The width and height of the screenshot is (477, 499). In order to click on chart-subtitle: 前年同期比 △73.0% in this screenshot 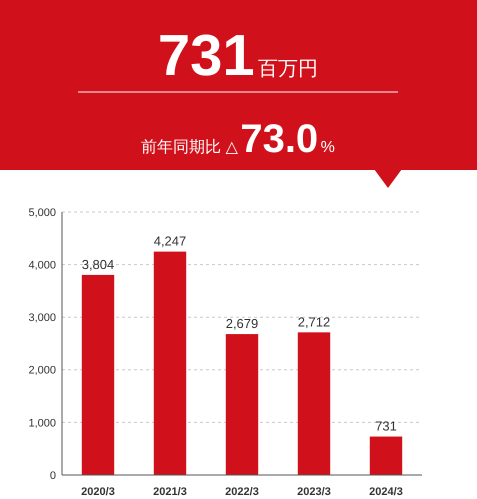, I will do `click(238, 139)`.